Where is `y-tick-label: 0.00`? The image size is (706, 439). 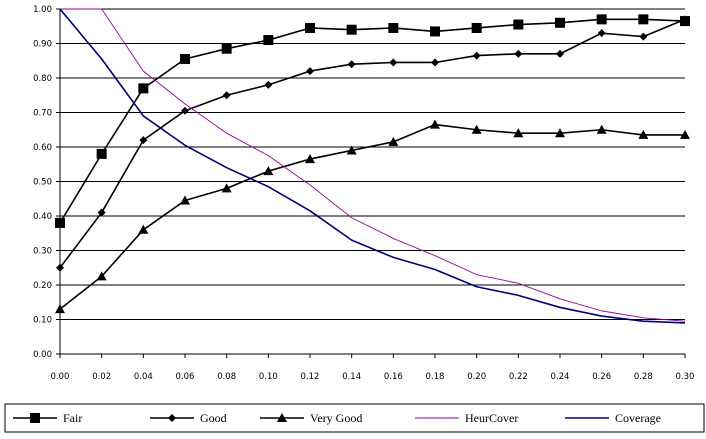
y-tick-label: 0.00 is located at coordinates (42, 355).